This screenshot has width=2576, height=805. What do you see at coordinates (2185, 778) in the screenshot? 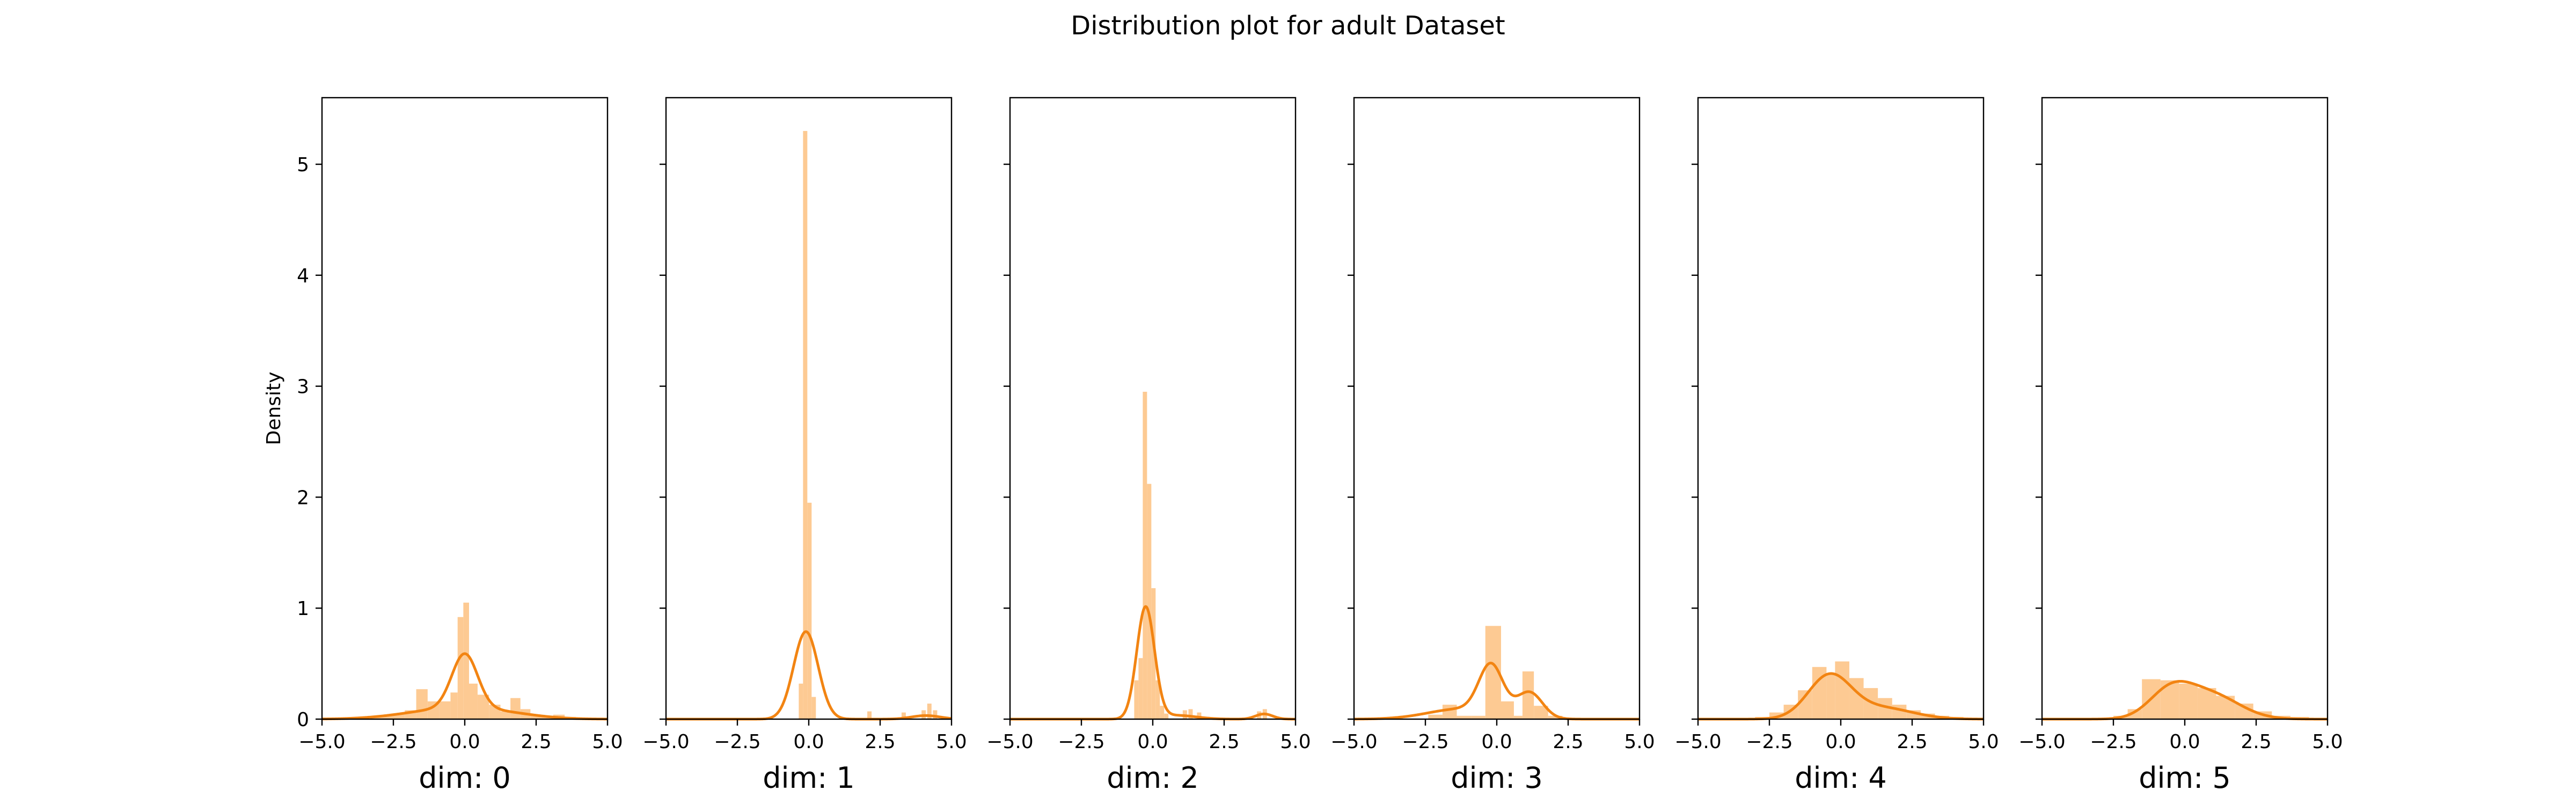
I see `x-axis-label: dim: 5` at bounding box center [2185, 778].